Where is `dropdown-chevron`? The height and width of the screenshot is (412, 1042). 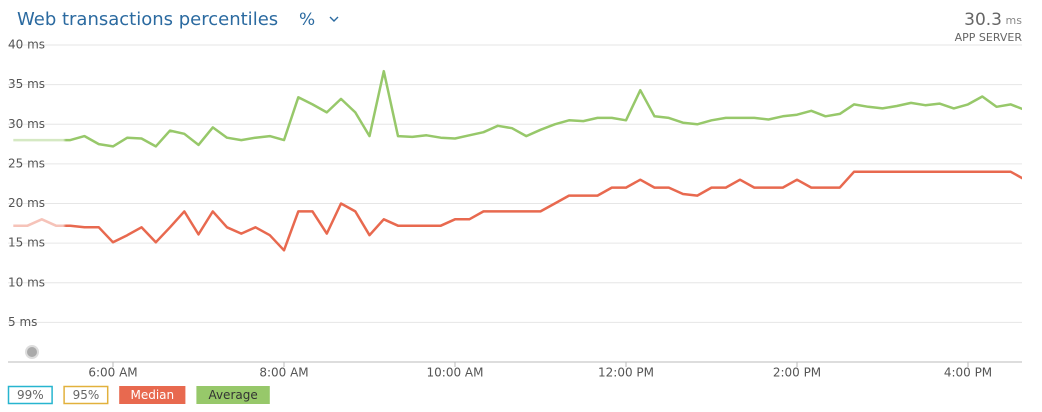 dropdown-chevron is located at coordinates (334, 19).